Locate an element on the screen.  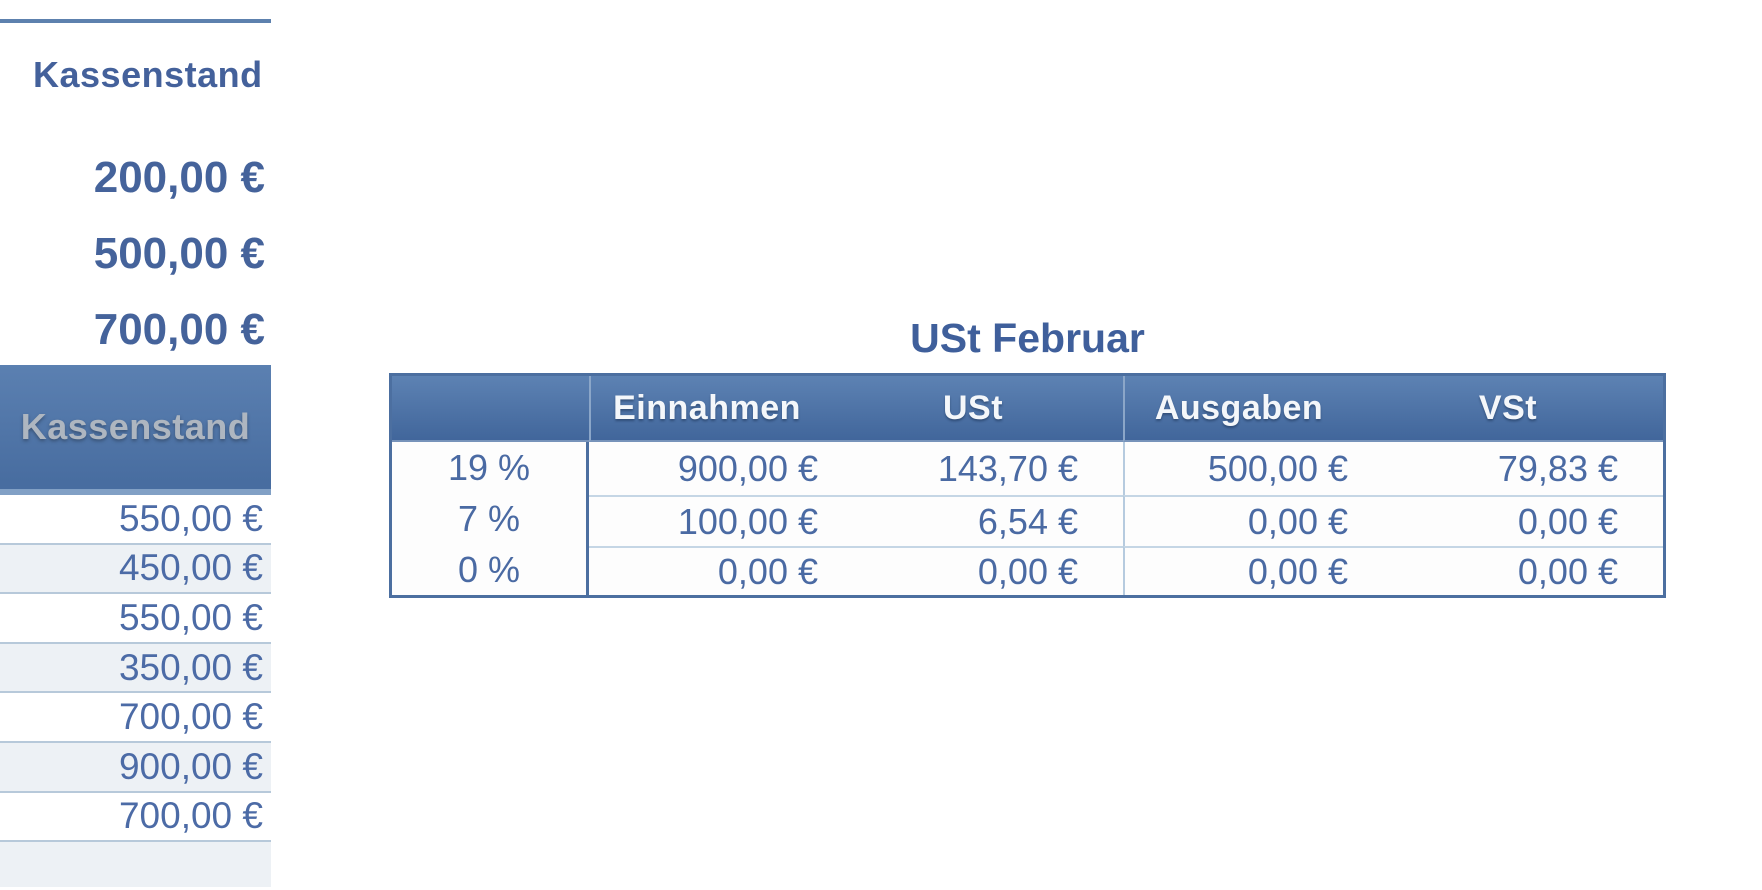
tax-rate-cell: 7 % is located at coordinates (489, 518).